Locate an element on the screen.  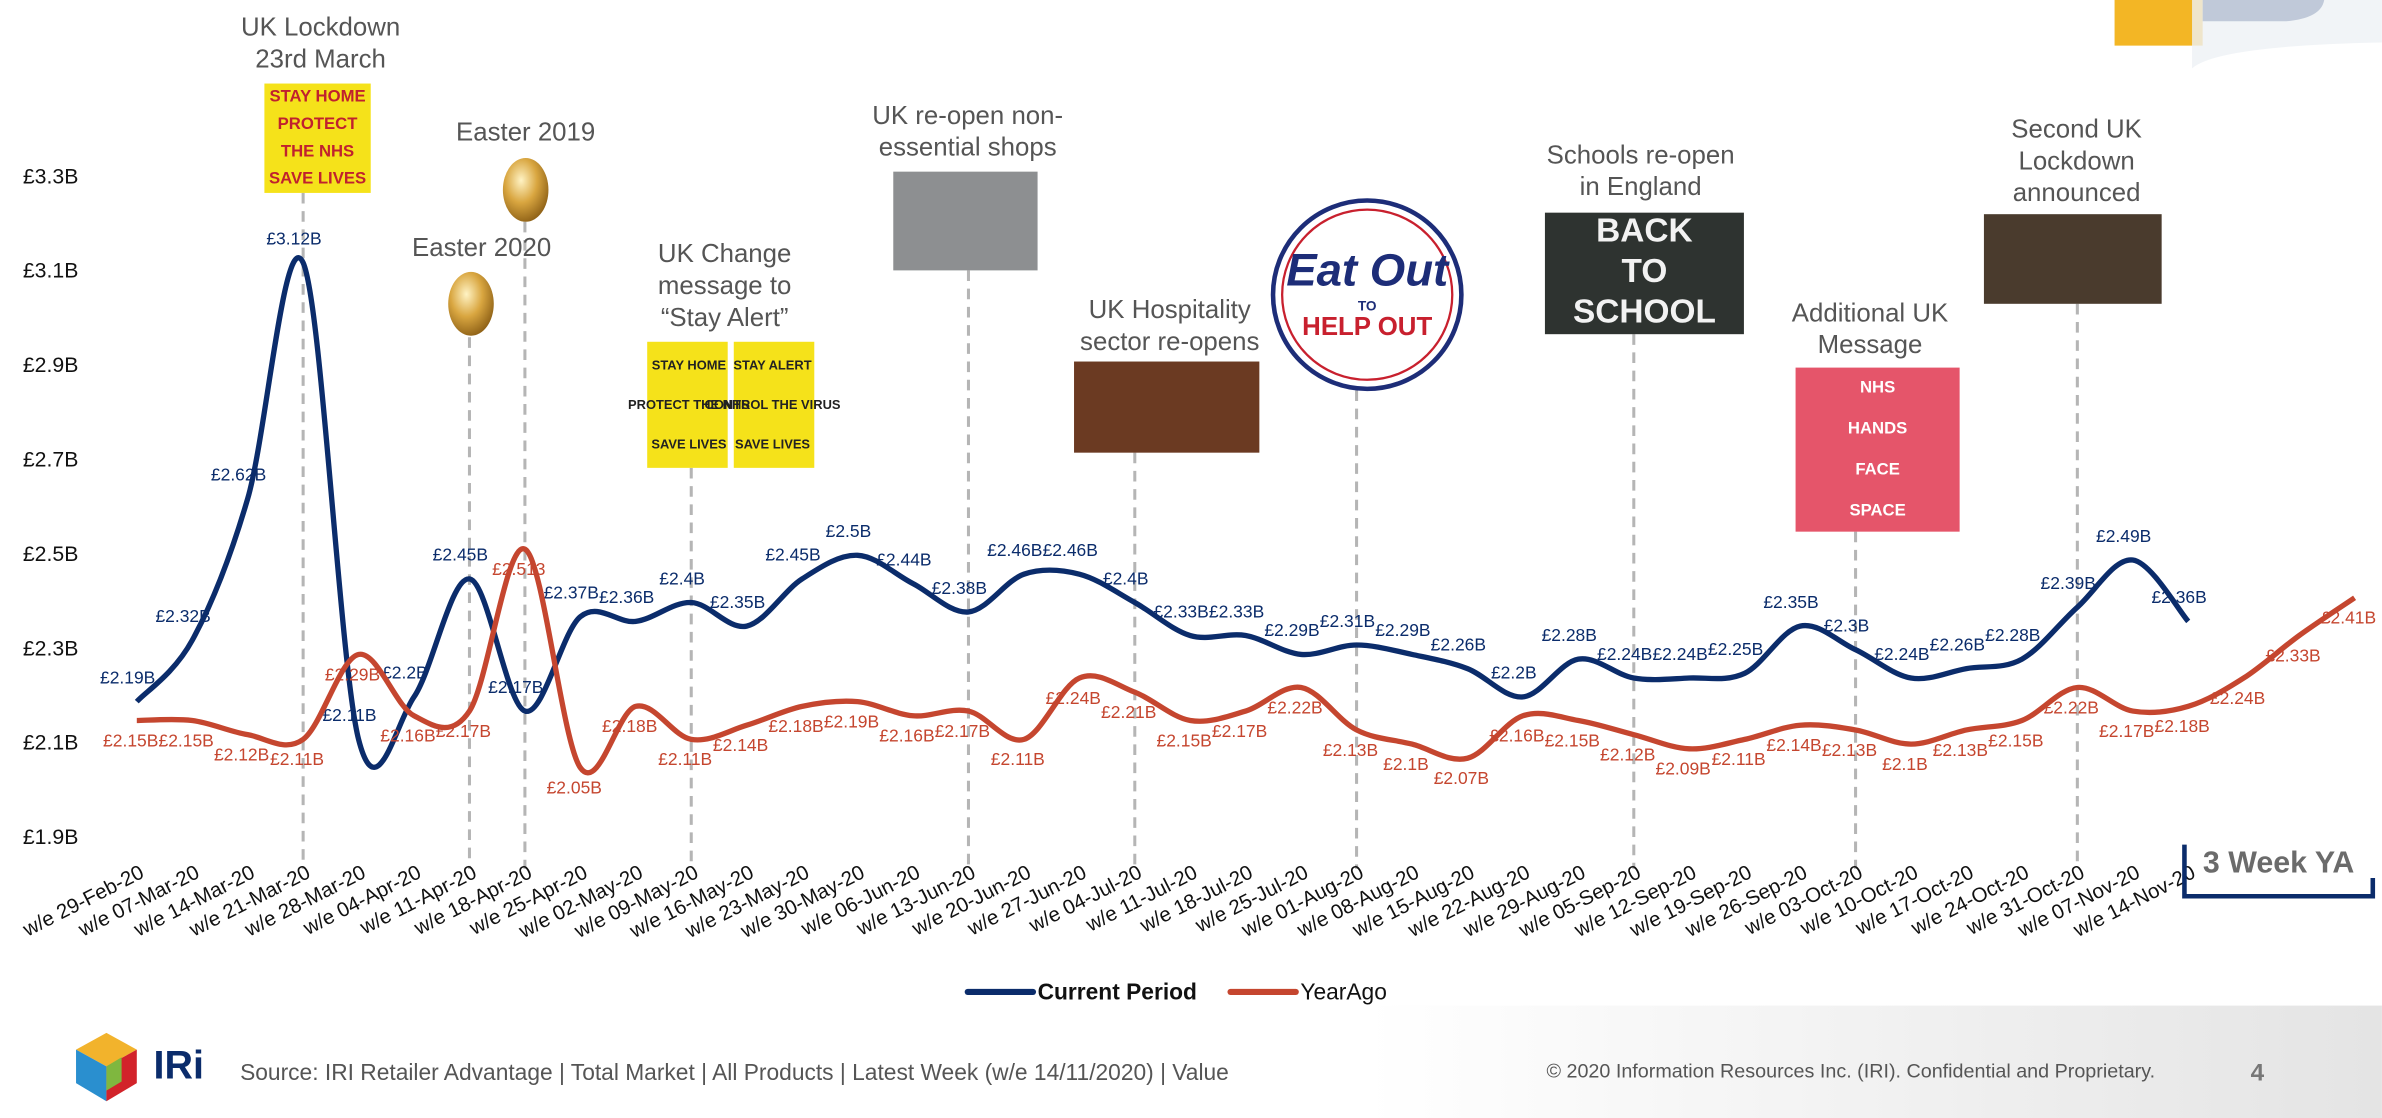
y-tick-label: £3.1B is located at coordinates (51, 271).